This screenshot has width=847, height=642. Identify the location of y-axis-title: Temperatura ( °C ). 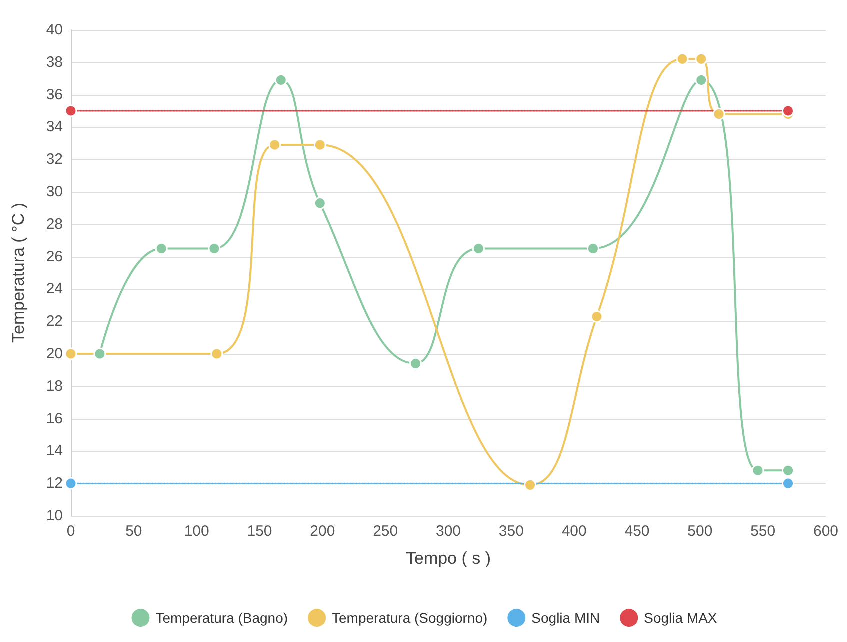
(18, 273).